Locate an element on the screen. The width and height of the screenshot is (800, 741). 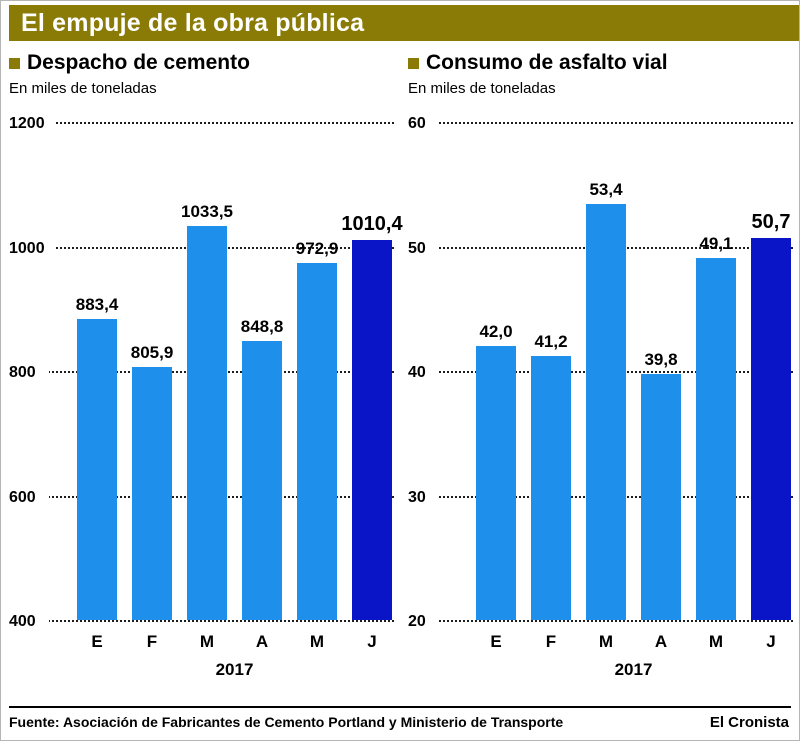
bar-column: 42,0 is located at coordinates (496, 371).